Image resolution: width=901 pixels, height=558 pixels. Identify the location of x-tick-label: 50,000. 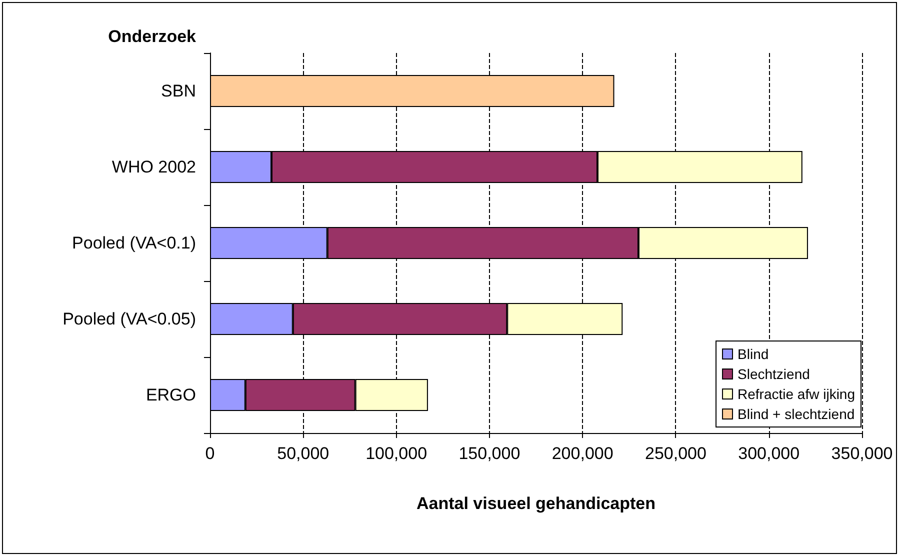
(303, 453).